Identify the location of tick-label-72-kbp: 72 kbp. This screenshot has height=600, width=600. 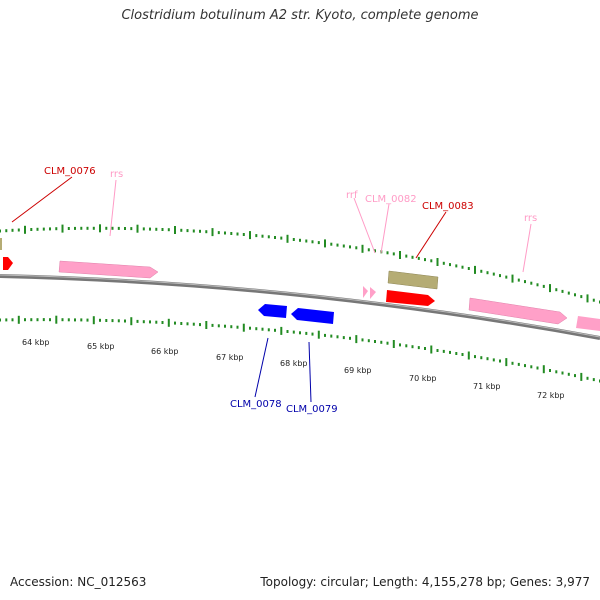
(551, 395).